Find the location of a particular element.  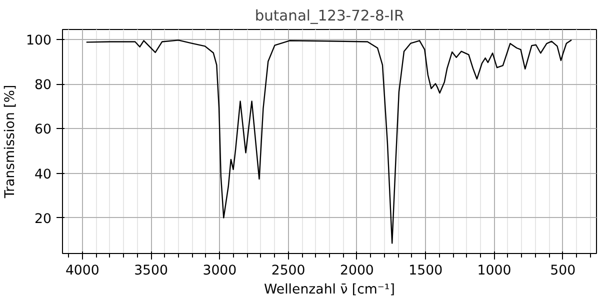

y-tick-label: 20 is located at coordinates (43, 219).